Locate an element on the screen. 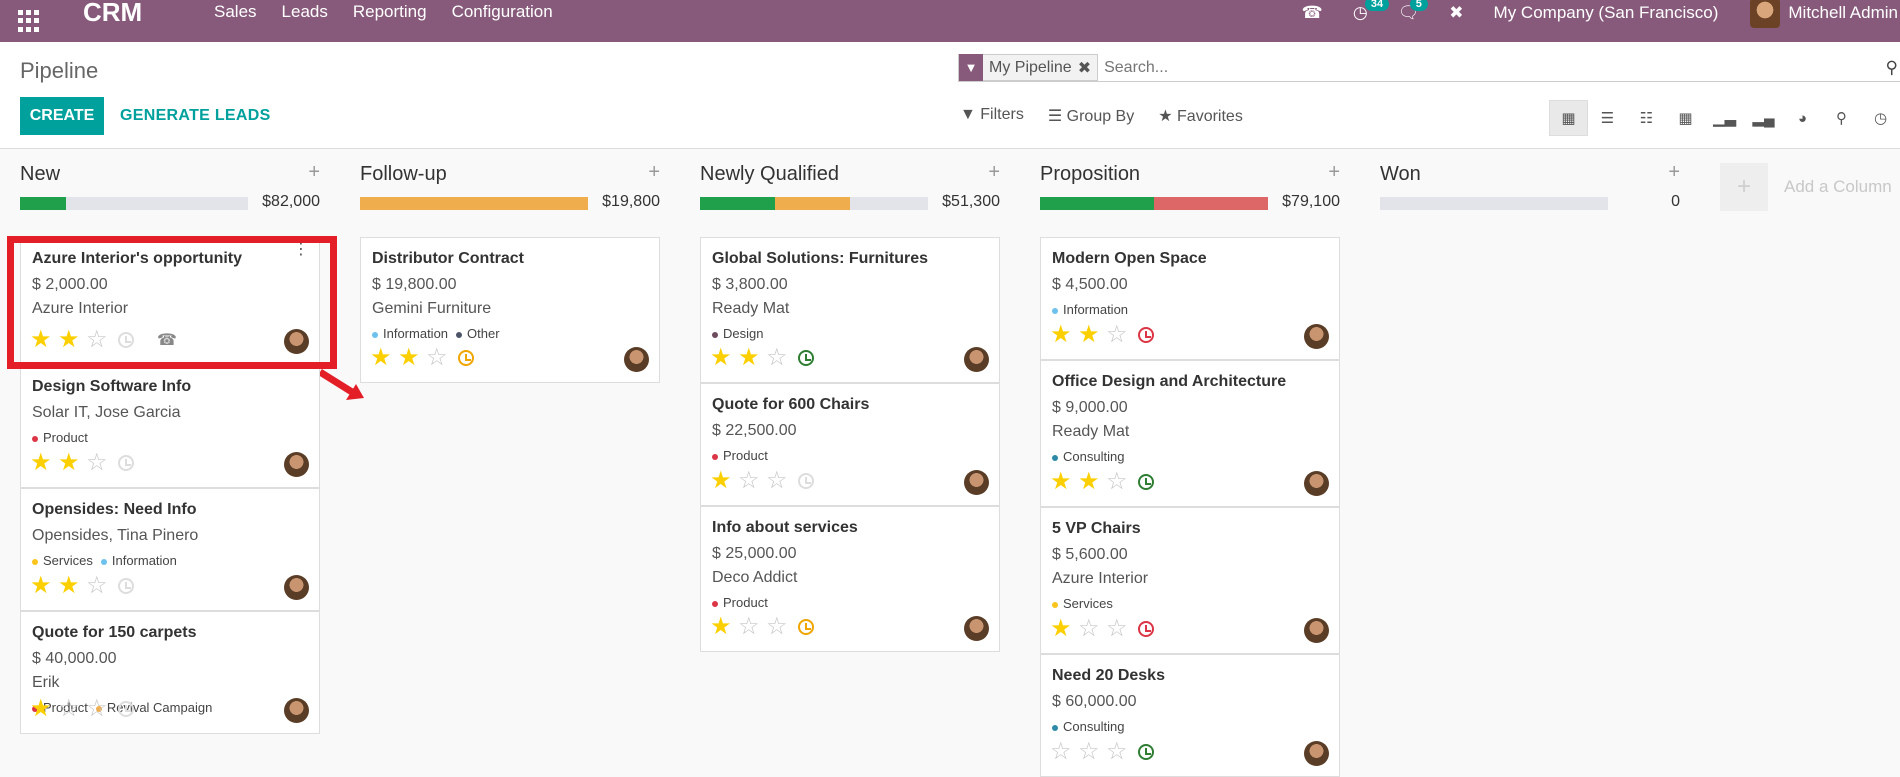 The height and width of the screenshot is (777, 1900). list-icon: ☰ is located at coordinates (1607, 118).